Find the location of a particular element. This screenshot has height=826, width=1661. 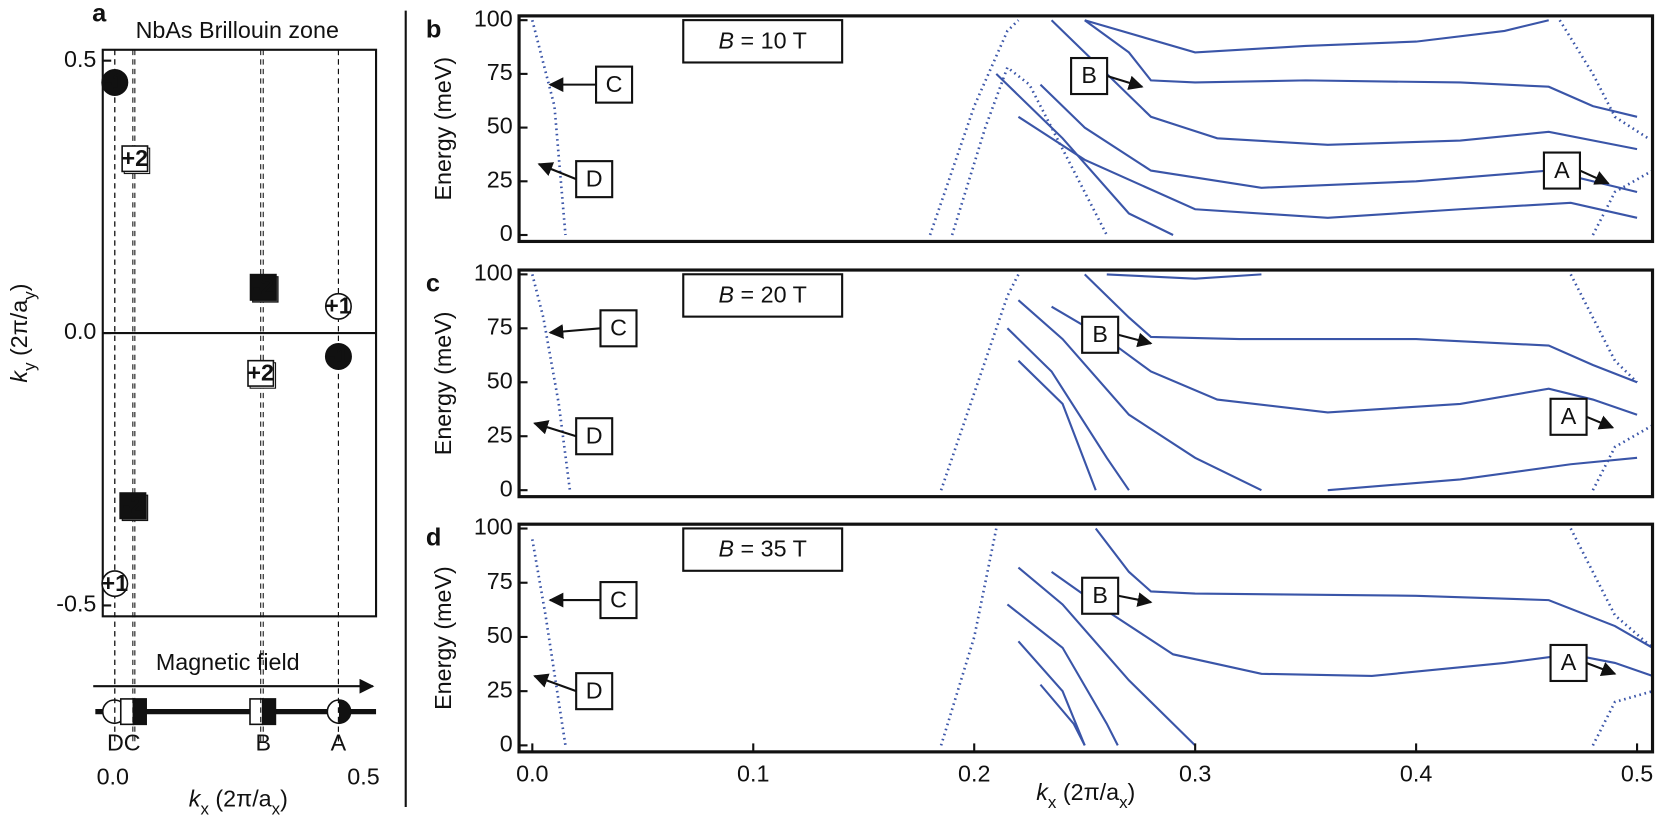

chirality-label: -2 is located at coordinates (263, 287).